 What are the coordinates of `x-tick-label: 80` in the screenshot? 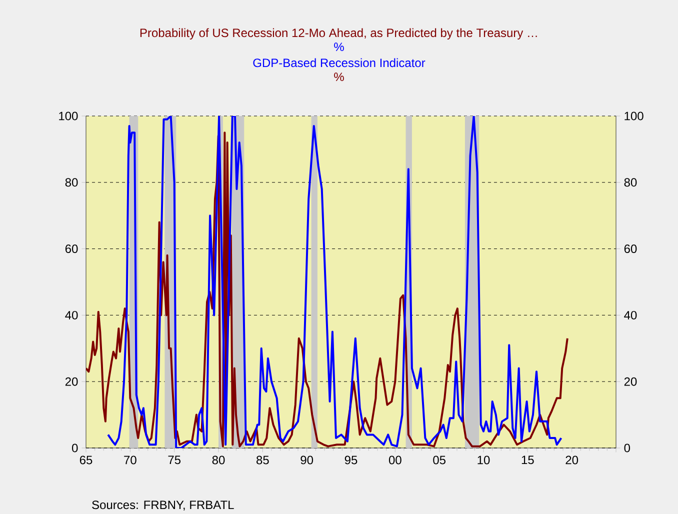 It's located at (218, 460).